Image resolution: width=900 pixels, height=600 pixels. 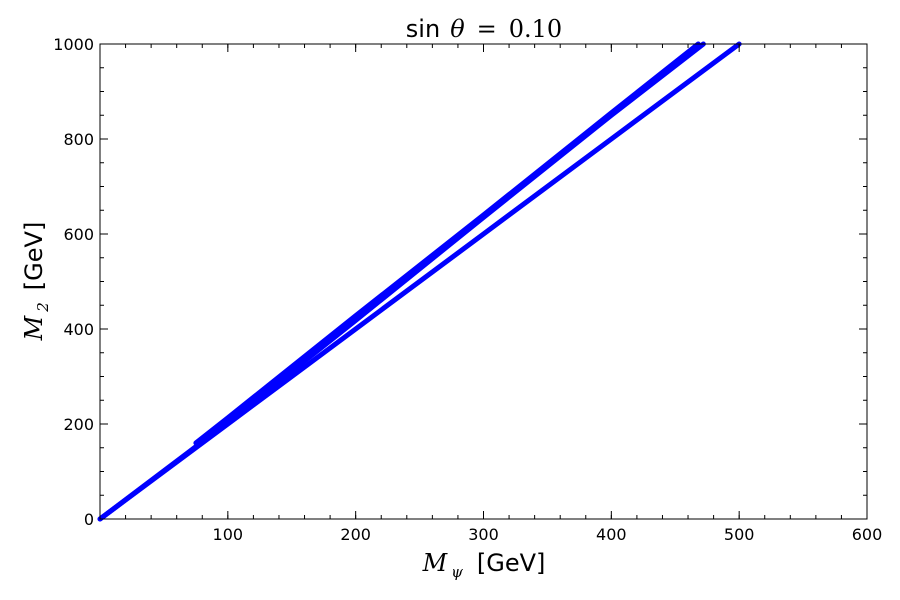 What do you see at coordinates (78, 234) in the screenshot?
I see `y-tick-label-600: 600` at bounding box center [78, 234].